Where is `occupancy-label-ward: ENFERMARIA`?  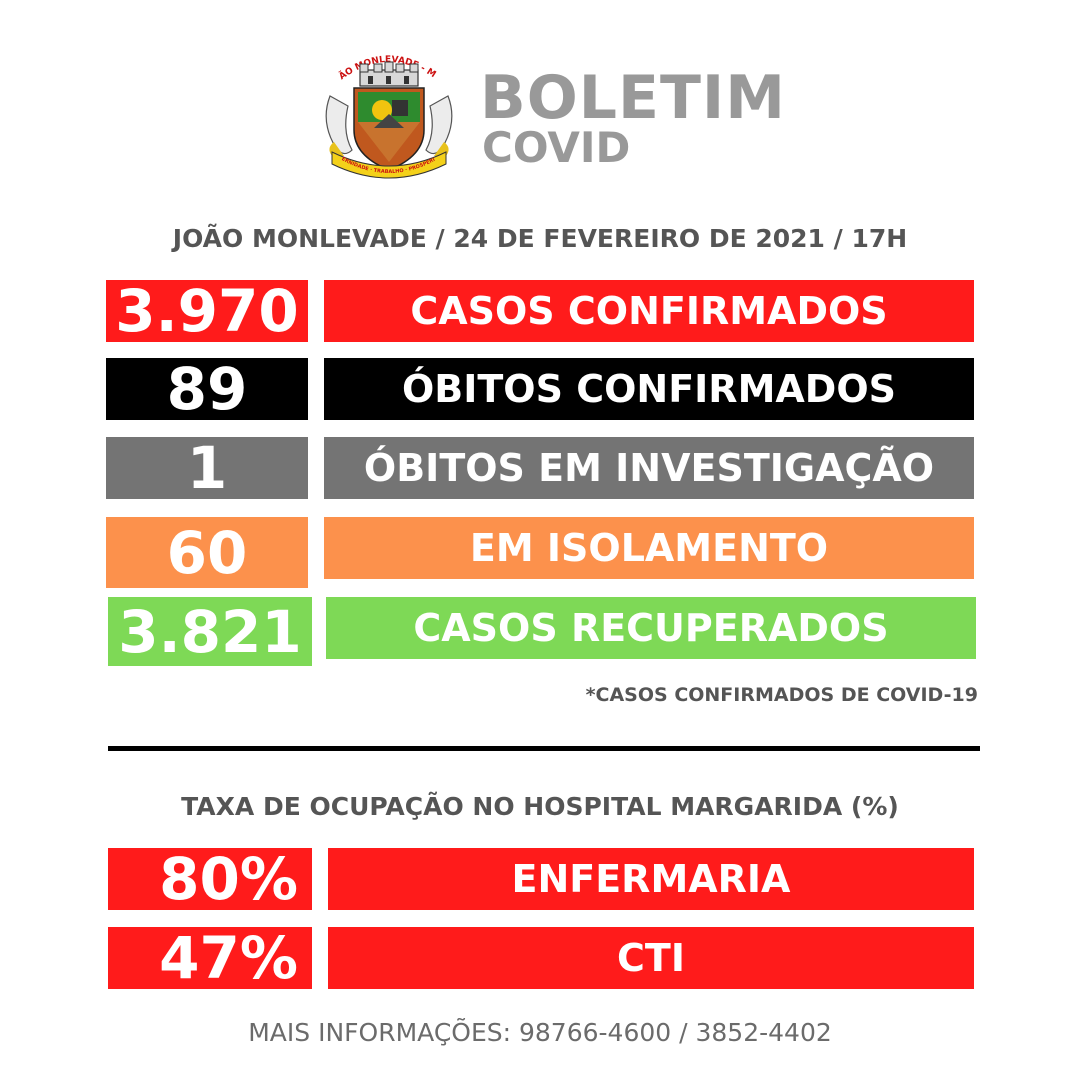
occupancy-label-ward: ENFERMARIA is located at coordinates (651, 879).